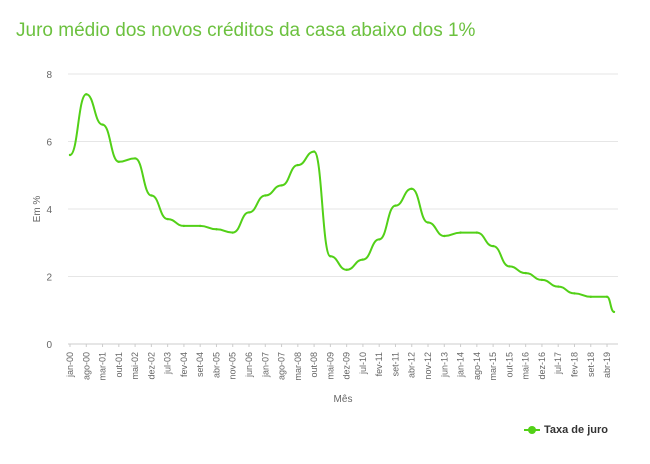  What do you see at coordinates (343, 399) in the screenshot?
I see `x-axis-title: Mês` at bounding box center [343, 399].